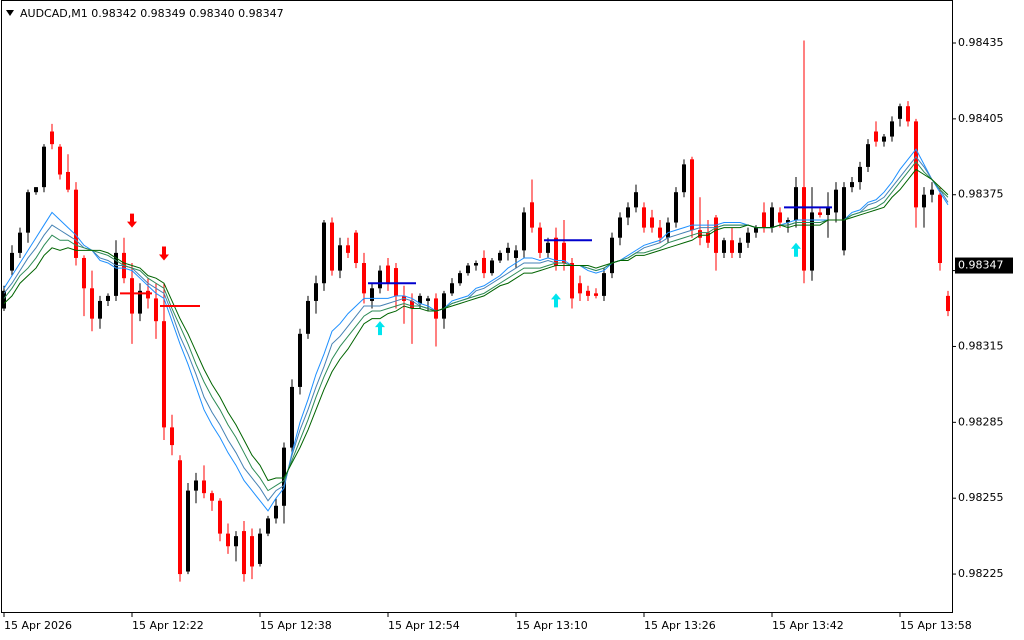 The width and height of the screenshot is (1024, 640). Describe the element at coordinates (164, 253) in the screenshot. I see `signal-arrow-down` at that location.